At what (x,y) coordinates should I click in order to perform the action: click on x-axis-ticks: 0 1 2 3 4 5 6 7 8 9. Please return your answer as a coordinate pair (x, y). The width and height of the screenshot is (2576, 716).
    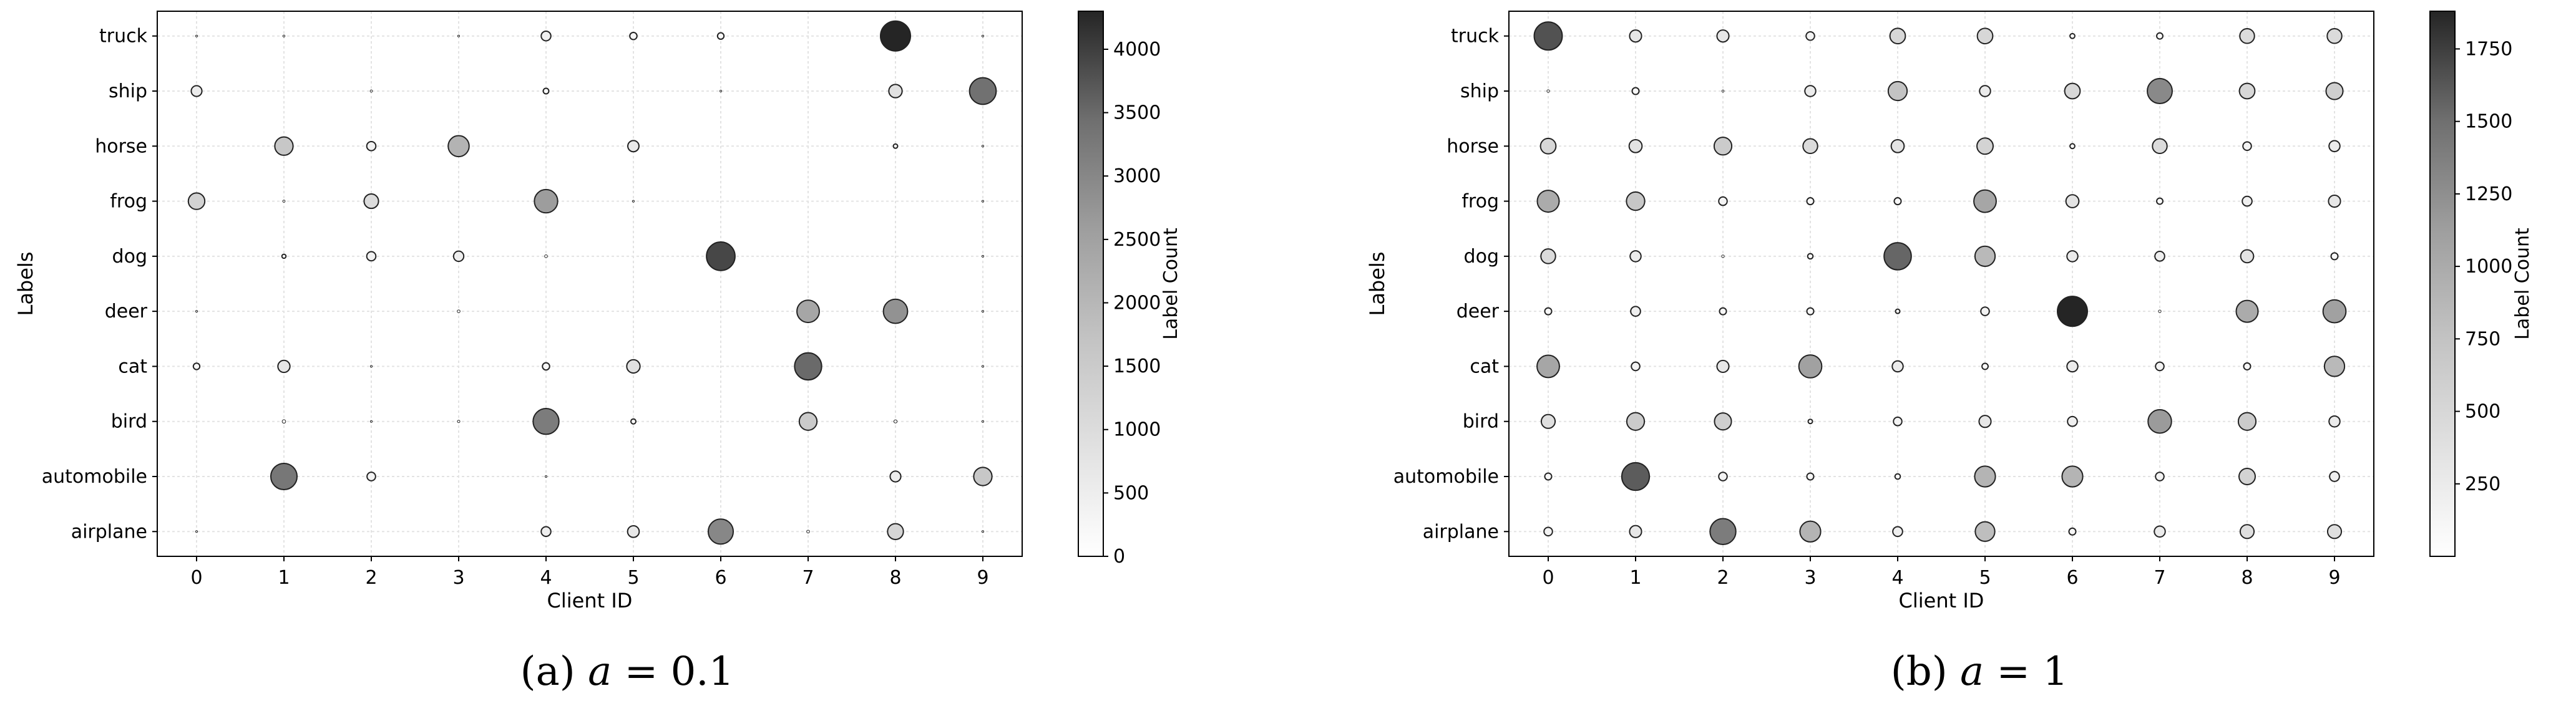
    Looking at the image, I should click on (589, 572).